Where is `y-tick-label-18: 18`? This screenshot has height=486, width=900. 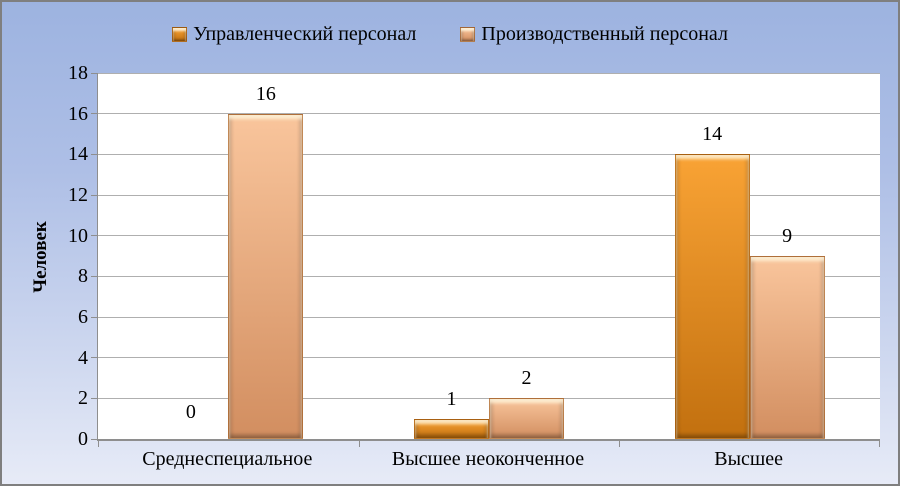 y-tick-label-18: 18 is located at coordinates (78, 73).